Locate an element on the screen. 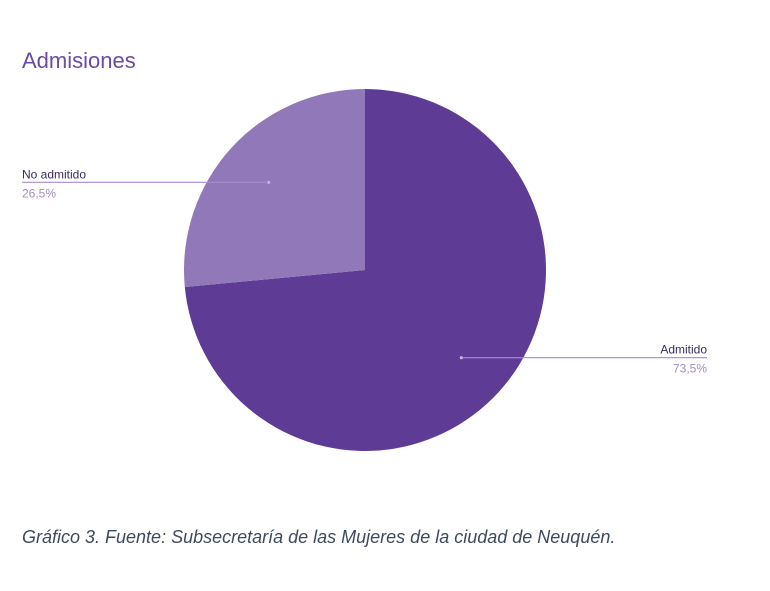  slice-value-admitido: 73,5% is located at coordinates (690, 369).